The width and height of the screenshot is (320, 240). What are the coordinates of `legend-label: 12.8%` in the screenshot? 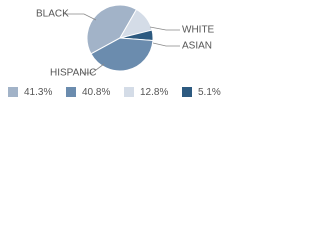 It's located at (154, 92).